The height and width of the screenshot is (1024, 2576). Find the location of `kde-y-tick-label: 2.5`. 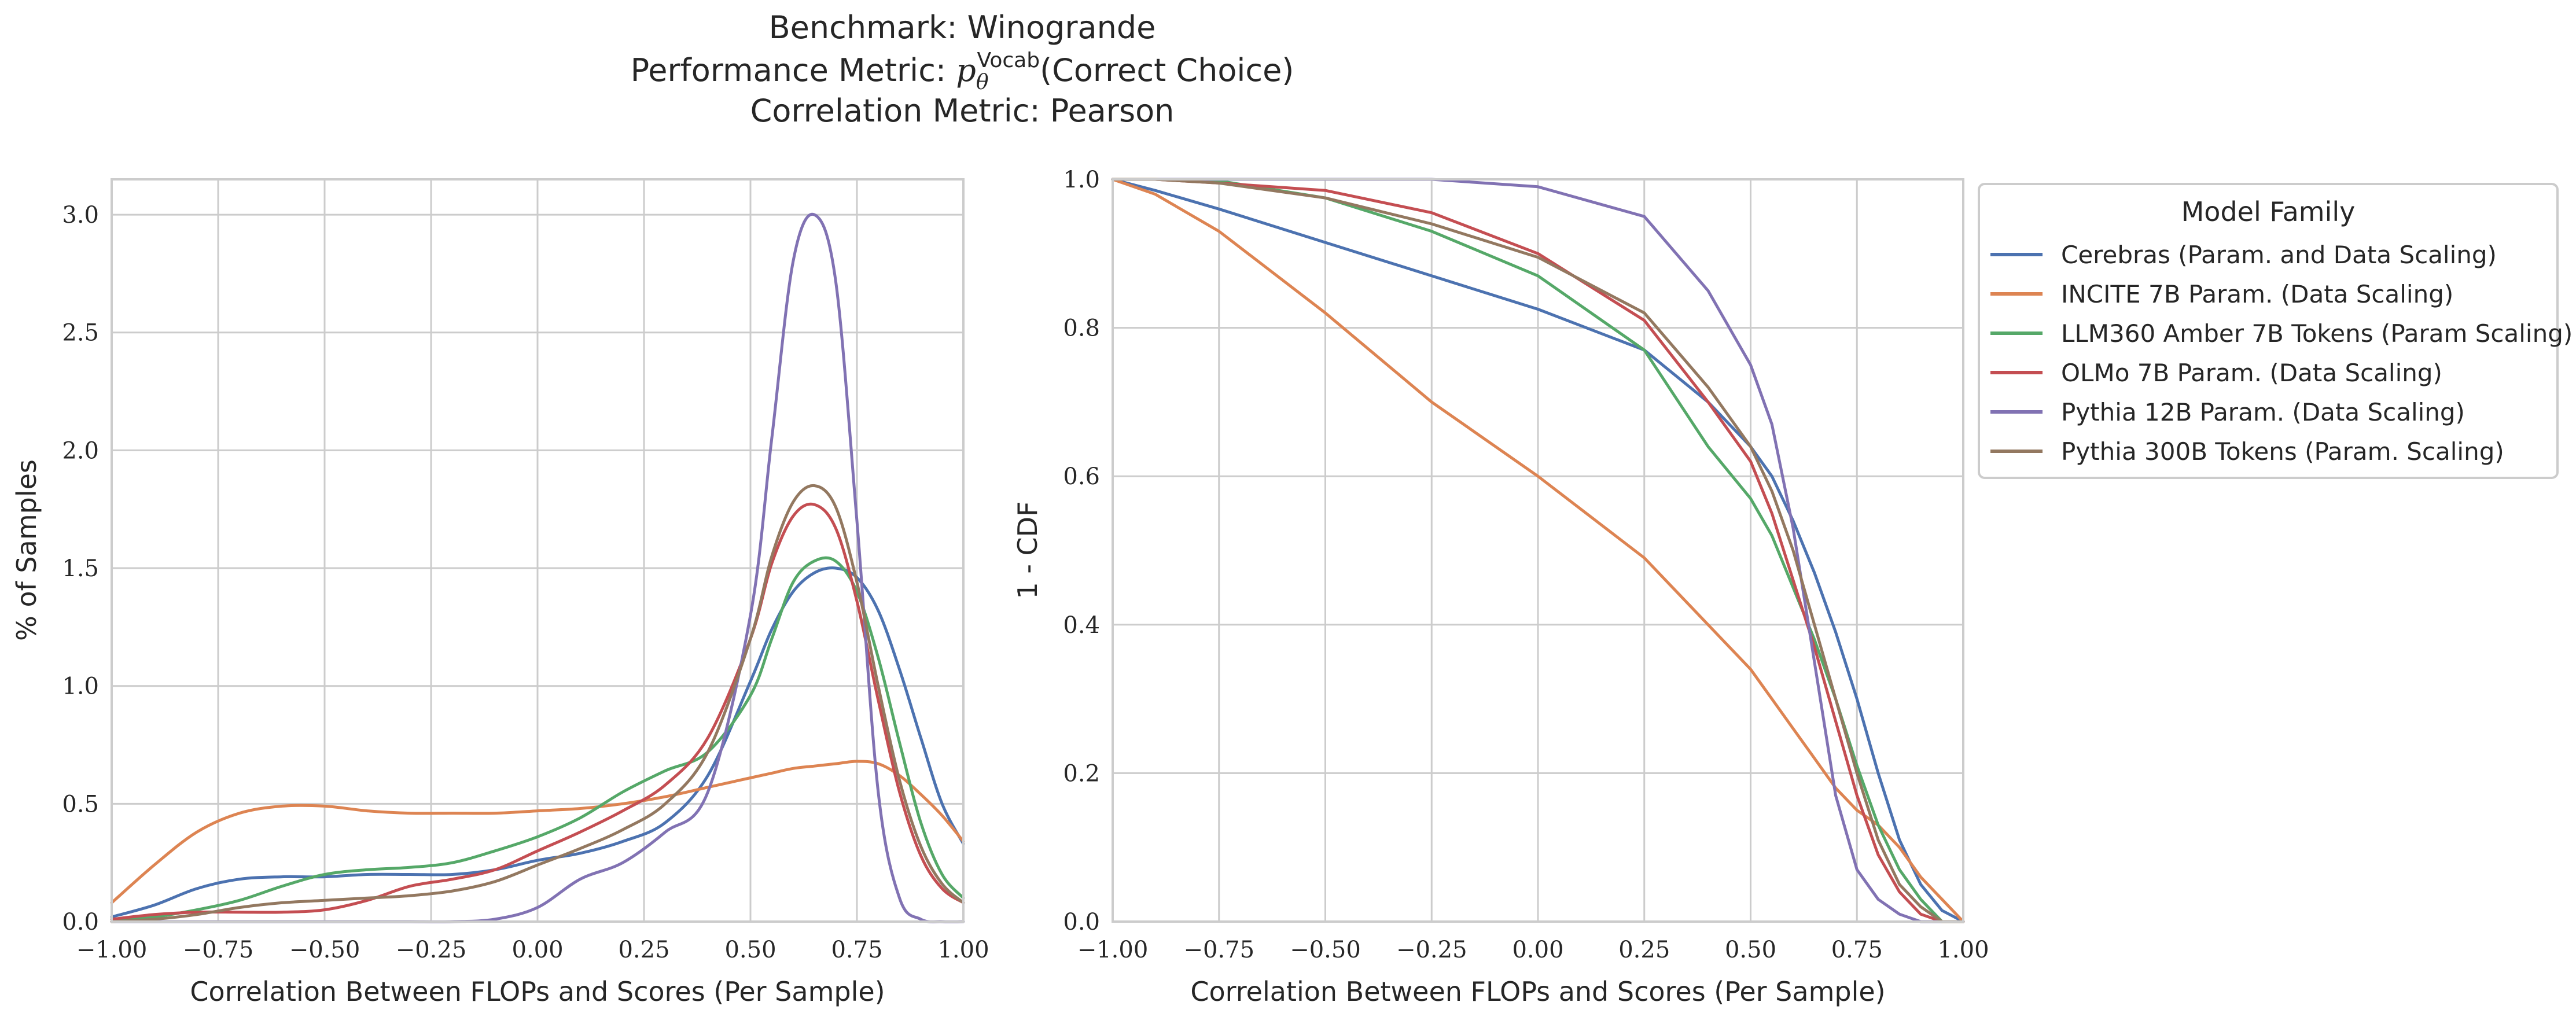

kde-y-tick-label: 2.5 is located at coordinates (80, 333).